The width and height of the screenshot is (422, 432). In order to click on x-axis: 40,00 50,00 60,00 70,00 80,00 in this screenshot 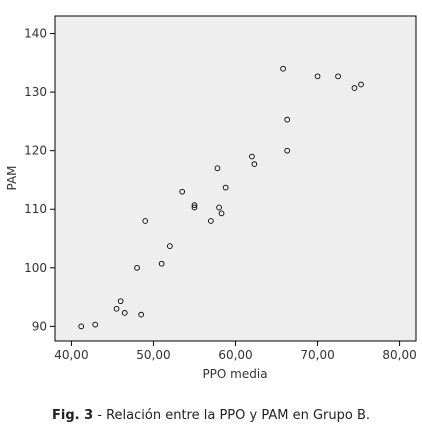, I will do `click(235, 351)`.